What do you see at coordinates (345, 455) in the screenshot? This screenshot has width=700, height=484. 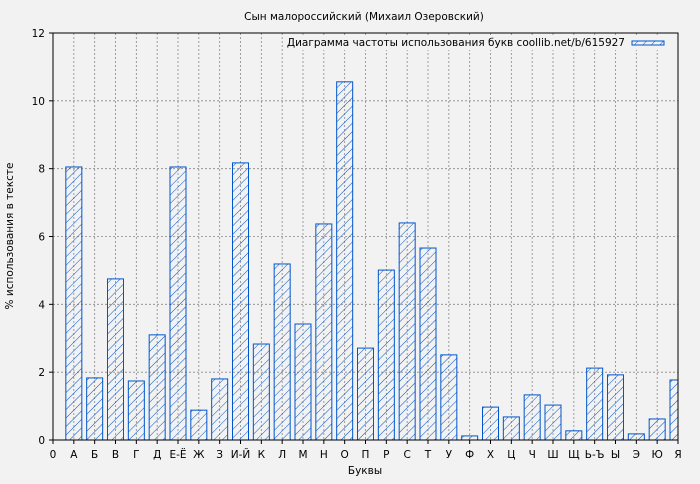 I see `x-tick-label: О` at bounding box center [345, 455].